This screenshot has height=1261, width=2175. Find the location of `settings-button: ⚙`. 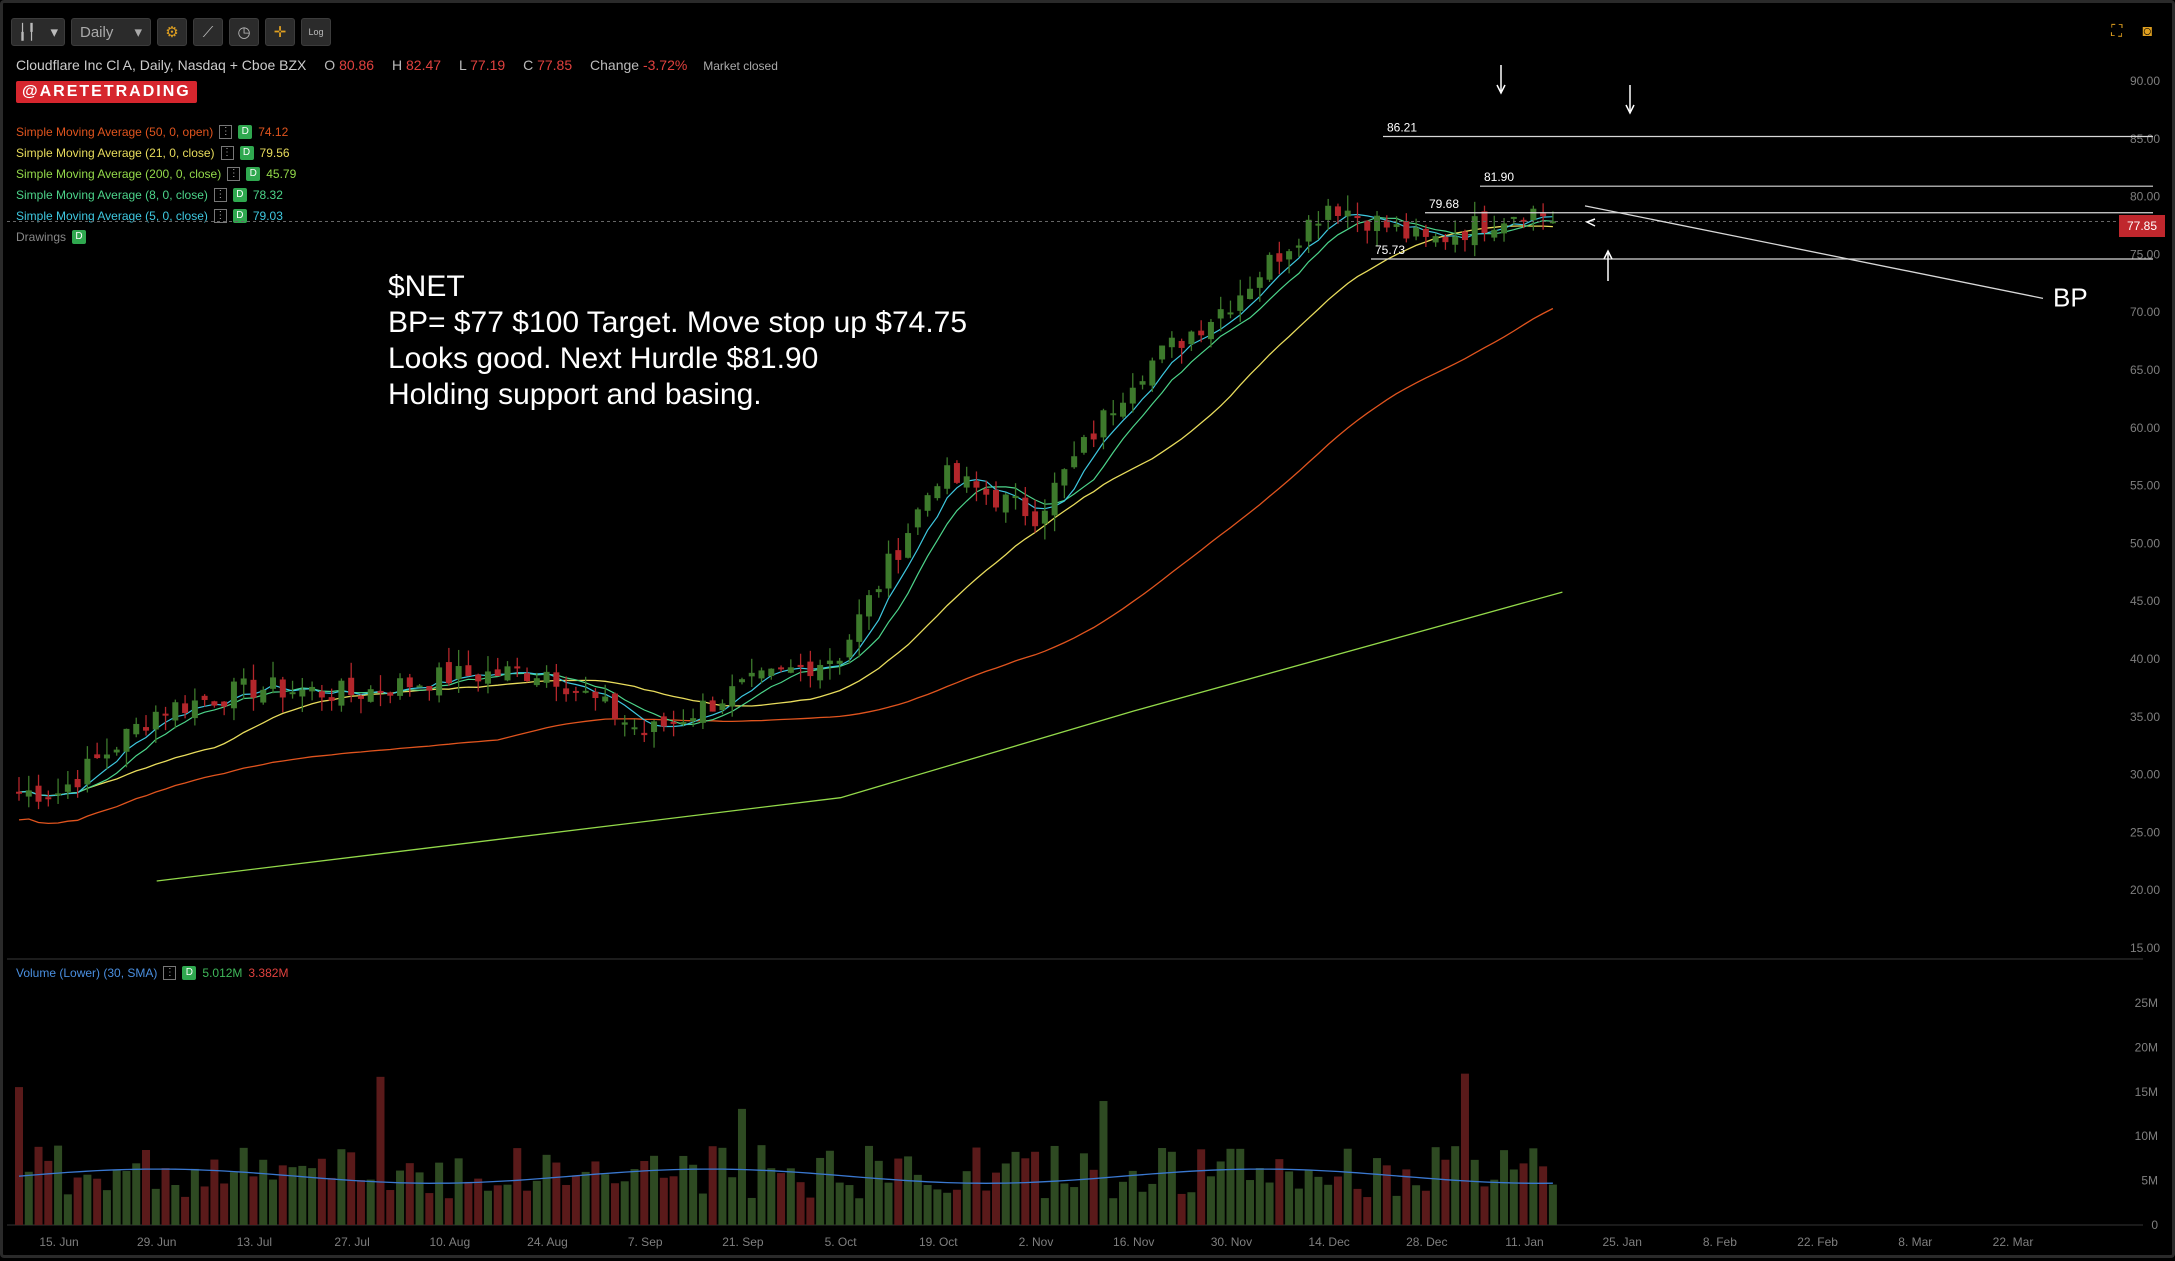

settings-button: ⚙ is located at coordinates (172, 32).